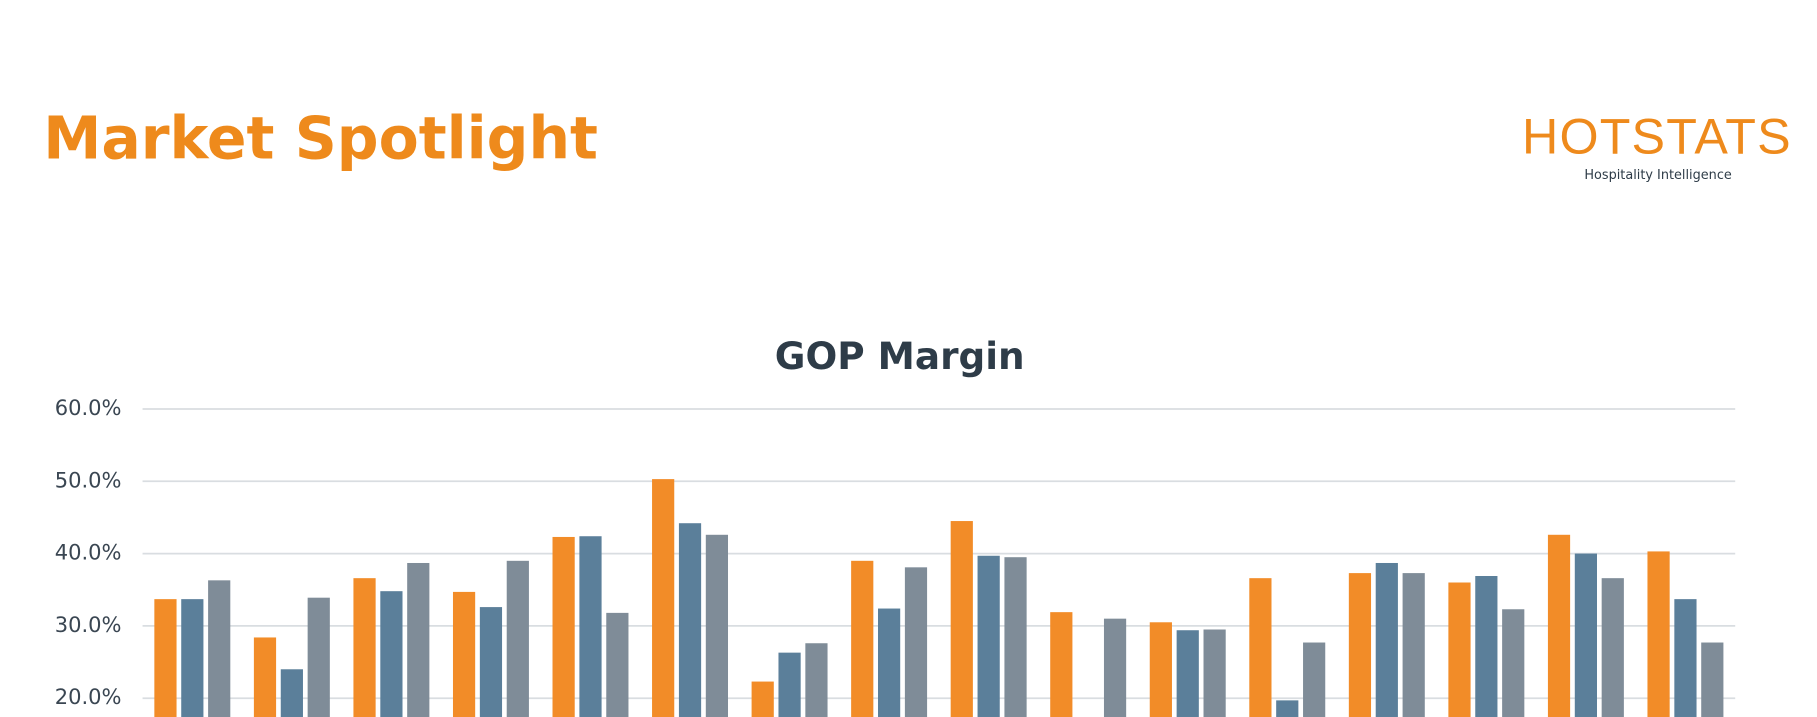  Describe the element at coordinates (1658, 175) in the screenshot. I see `logo-tagline: Hospitality Intelligence` at that location.